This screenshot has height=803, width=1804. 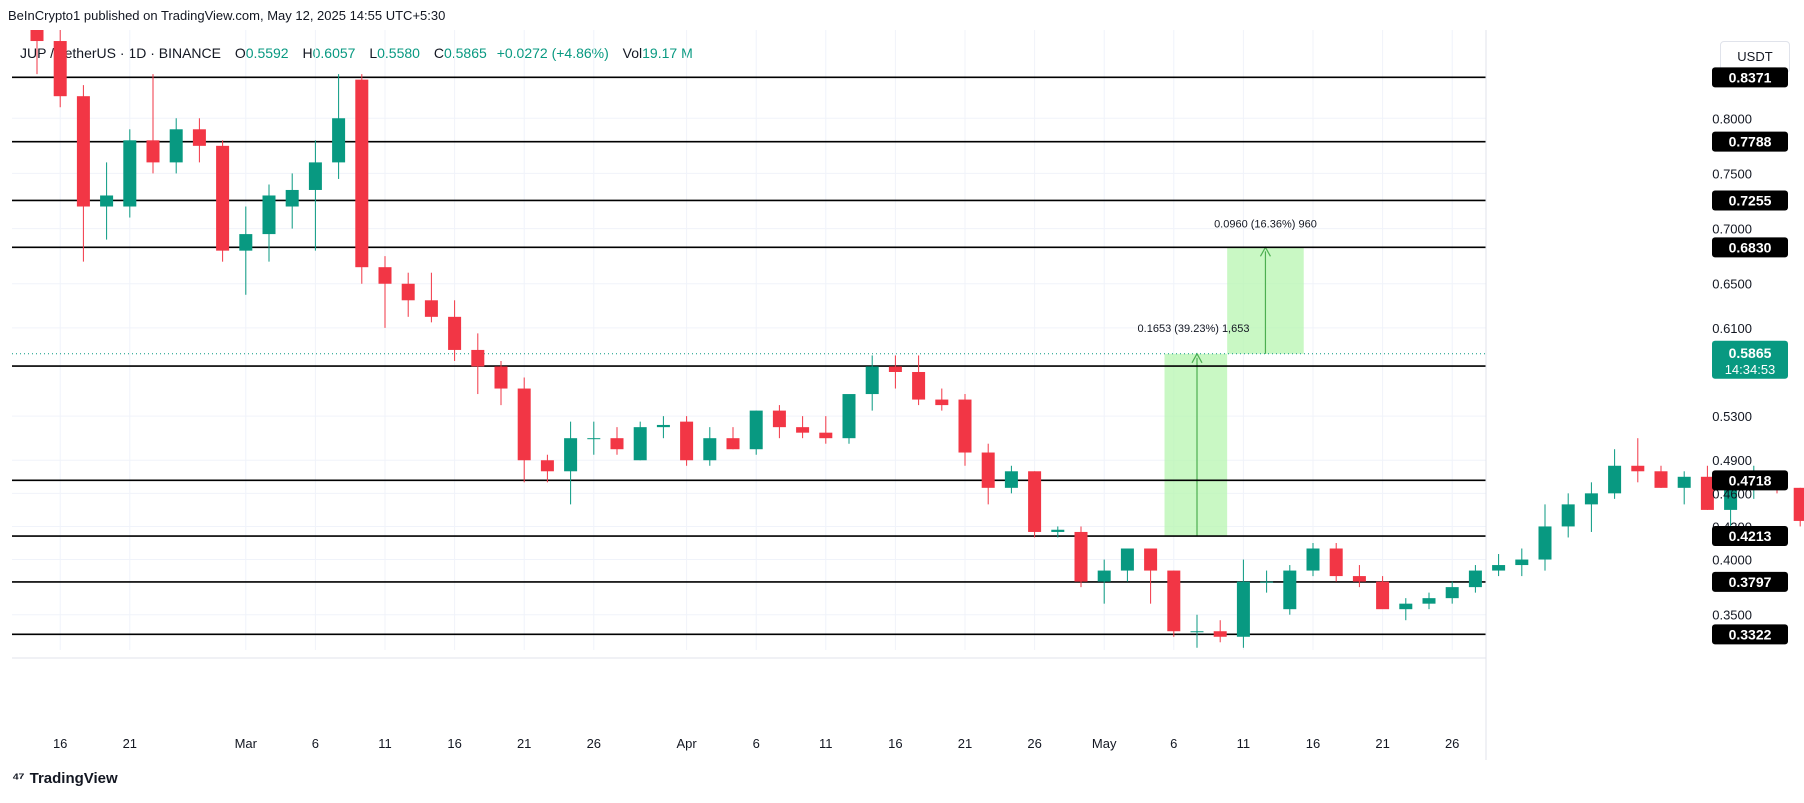 I want to click on footer-brand: ⁴⁷ TradingView, so click(x=65, y=778).